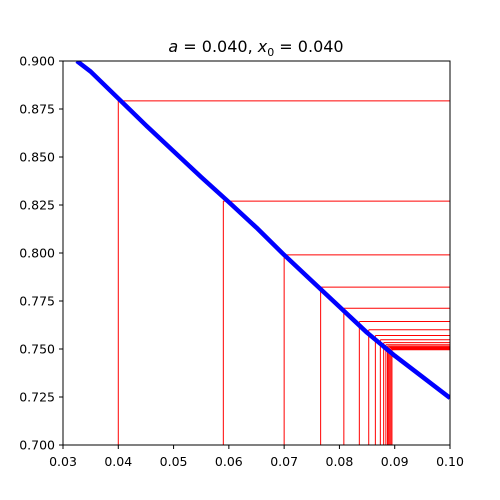 Image resolution: width=500 pixels, height=500 pixels. What do you see at coordinates (173, 46) in the screenshot?
I see `title-a-label: a` at bounding box center [173, 46].